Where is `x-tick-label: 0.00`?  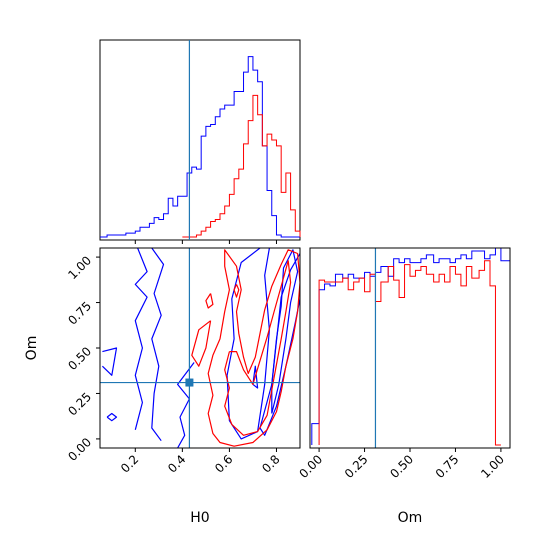
x-tick-label: 0.00 is located at coordinates (310, 466).